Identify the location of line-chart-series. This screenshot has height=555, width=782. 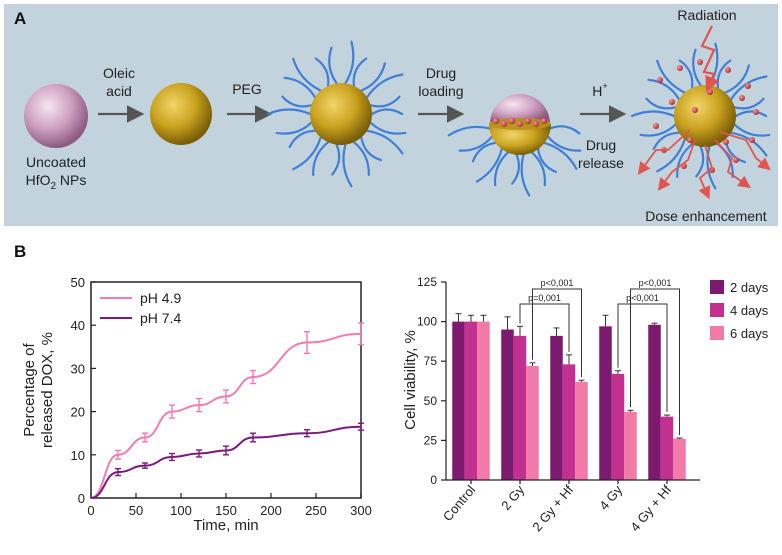
(227, 410).